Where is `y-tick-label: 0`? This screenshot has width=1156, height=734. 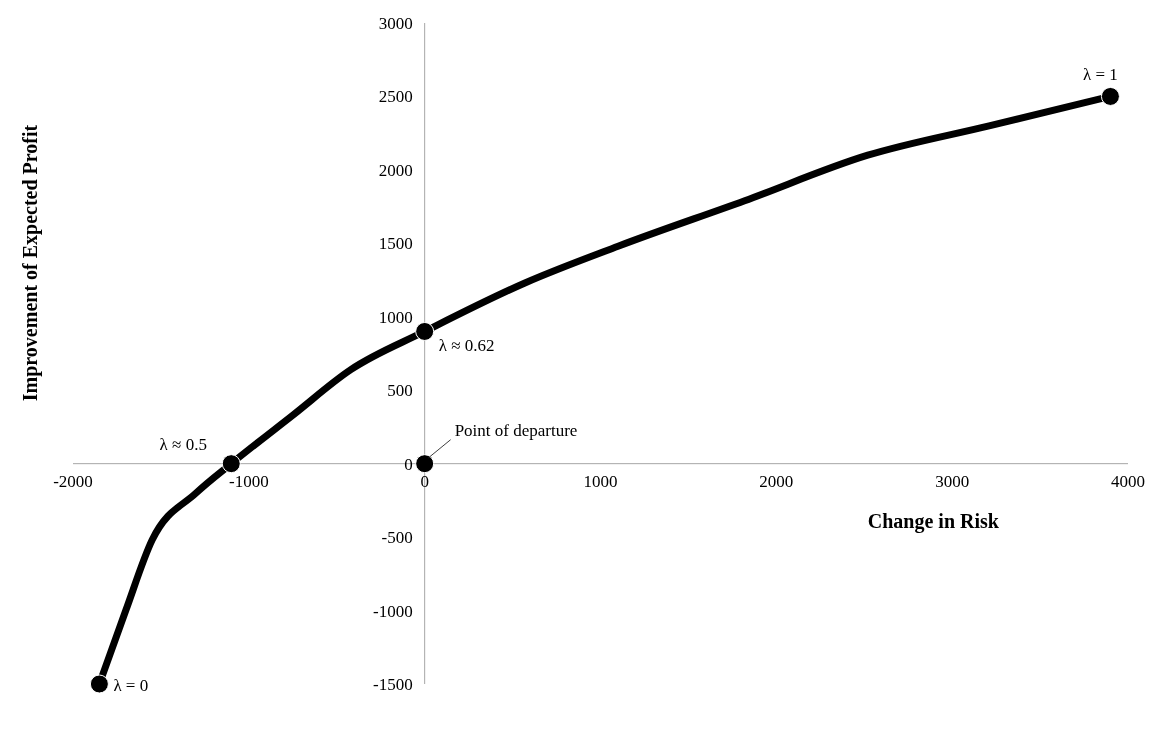 y-tick-label: 0 is located at coordinates (408, 464).